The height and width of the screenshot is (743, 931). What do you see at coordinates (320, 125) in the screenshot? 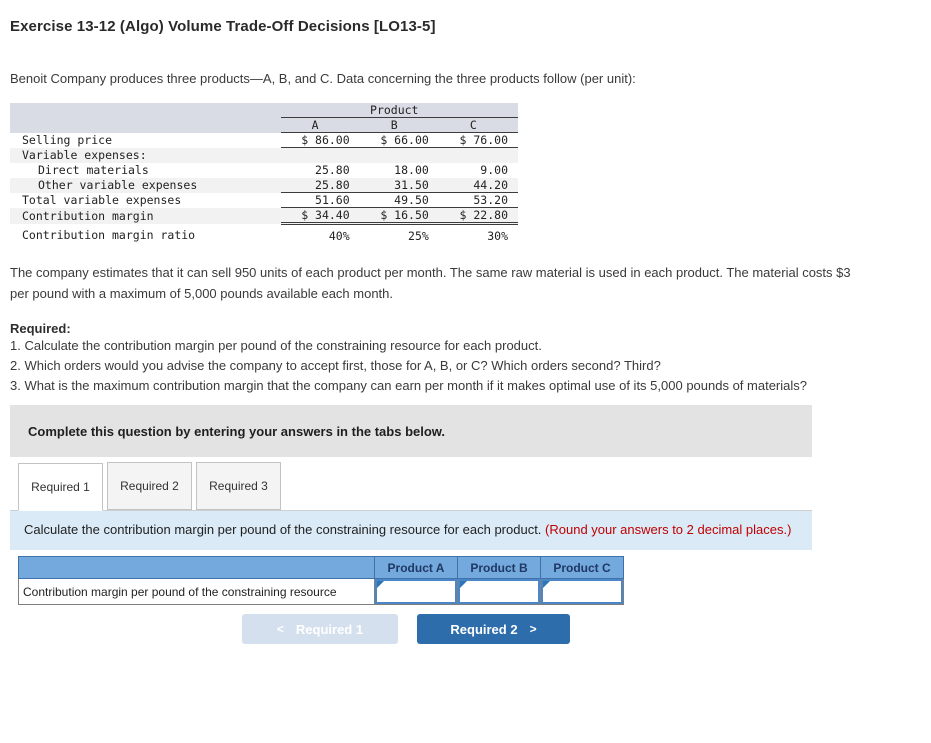
I see `col-header-a: A` at bounding box center [320, 125].